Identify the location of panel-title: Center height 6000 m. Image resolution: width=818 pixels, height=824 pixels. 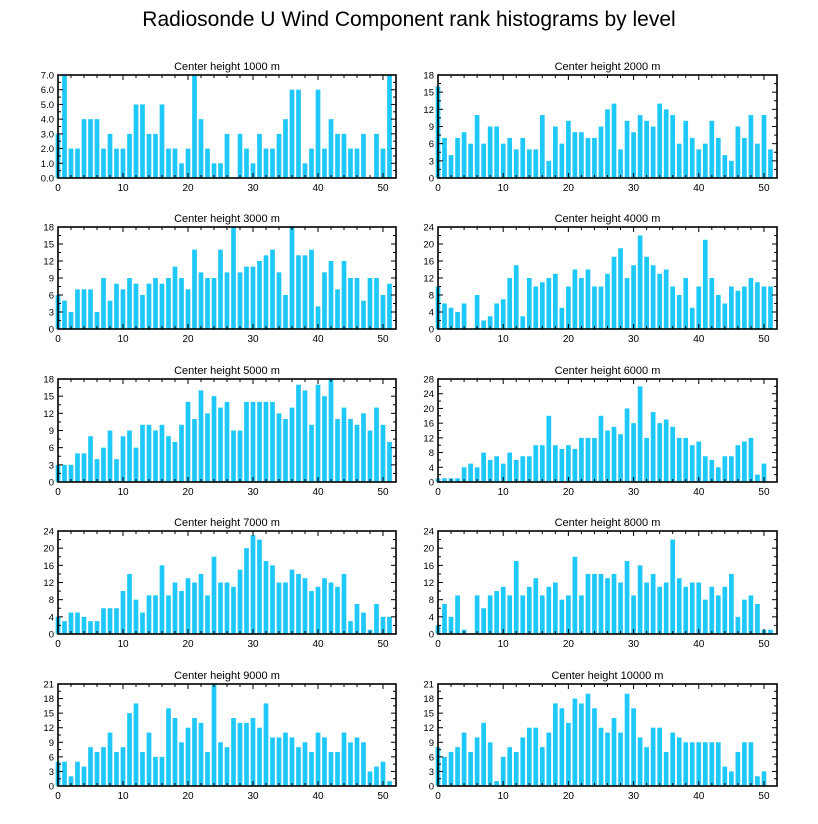
(608, 371).